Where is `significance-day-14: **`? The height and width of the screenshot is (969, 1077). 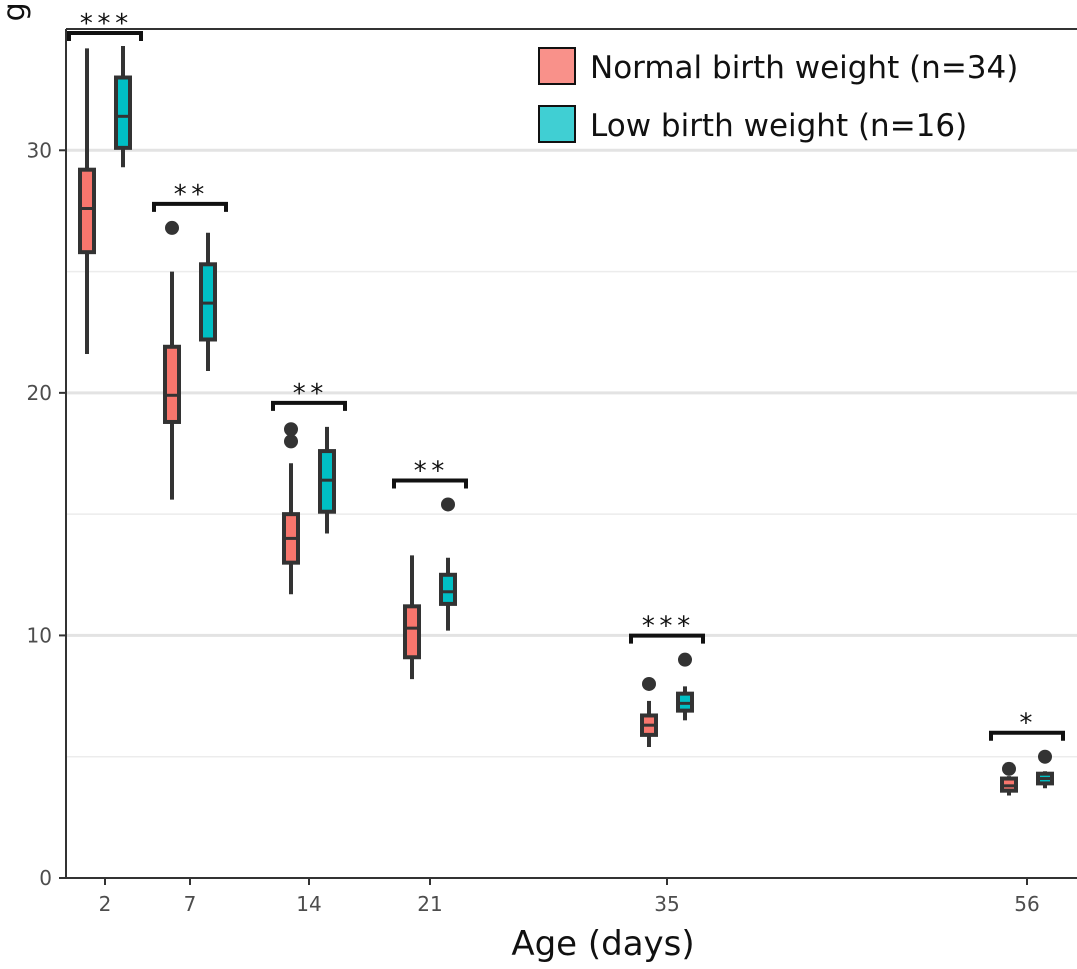
significance-day-14: ** is located at coordinates (309, 395).